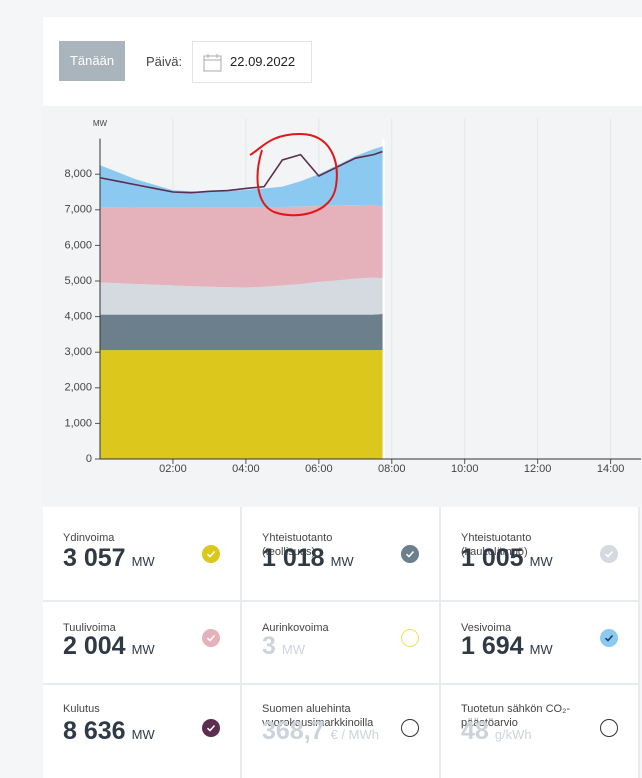  I want to click on y-tick-label: 0, so click(89, 459).